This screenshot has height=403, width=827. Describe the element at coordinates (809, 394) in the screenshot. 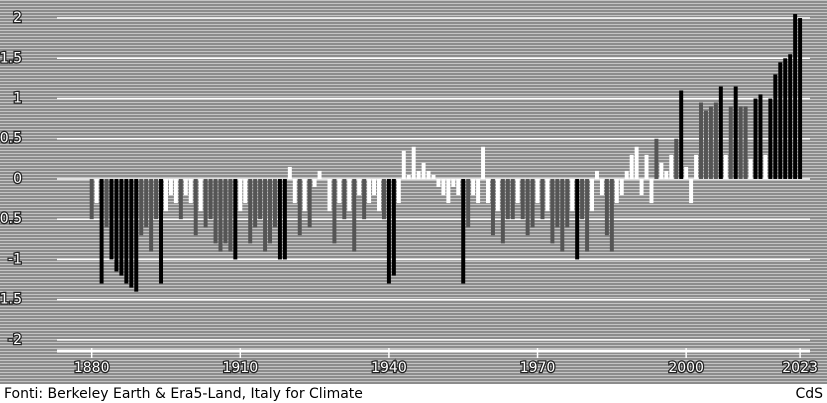

I see `credit: CdS` at that location.